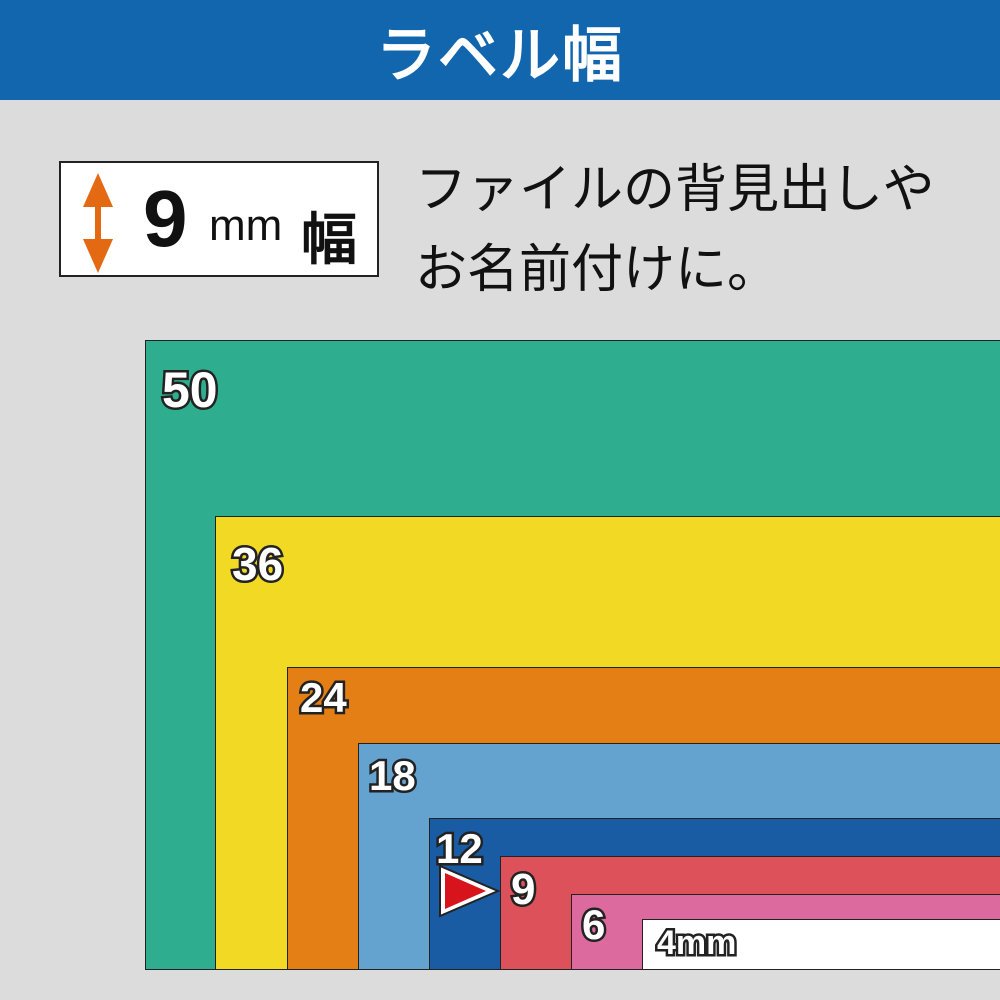 This screenshot has height=1000, width=1000. What do you see at coordinates (523, 890) in the screenshot?
I see `width-label: 9` at bounding box center [523, 890].